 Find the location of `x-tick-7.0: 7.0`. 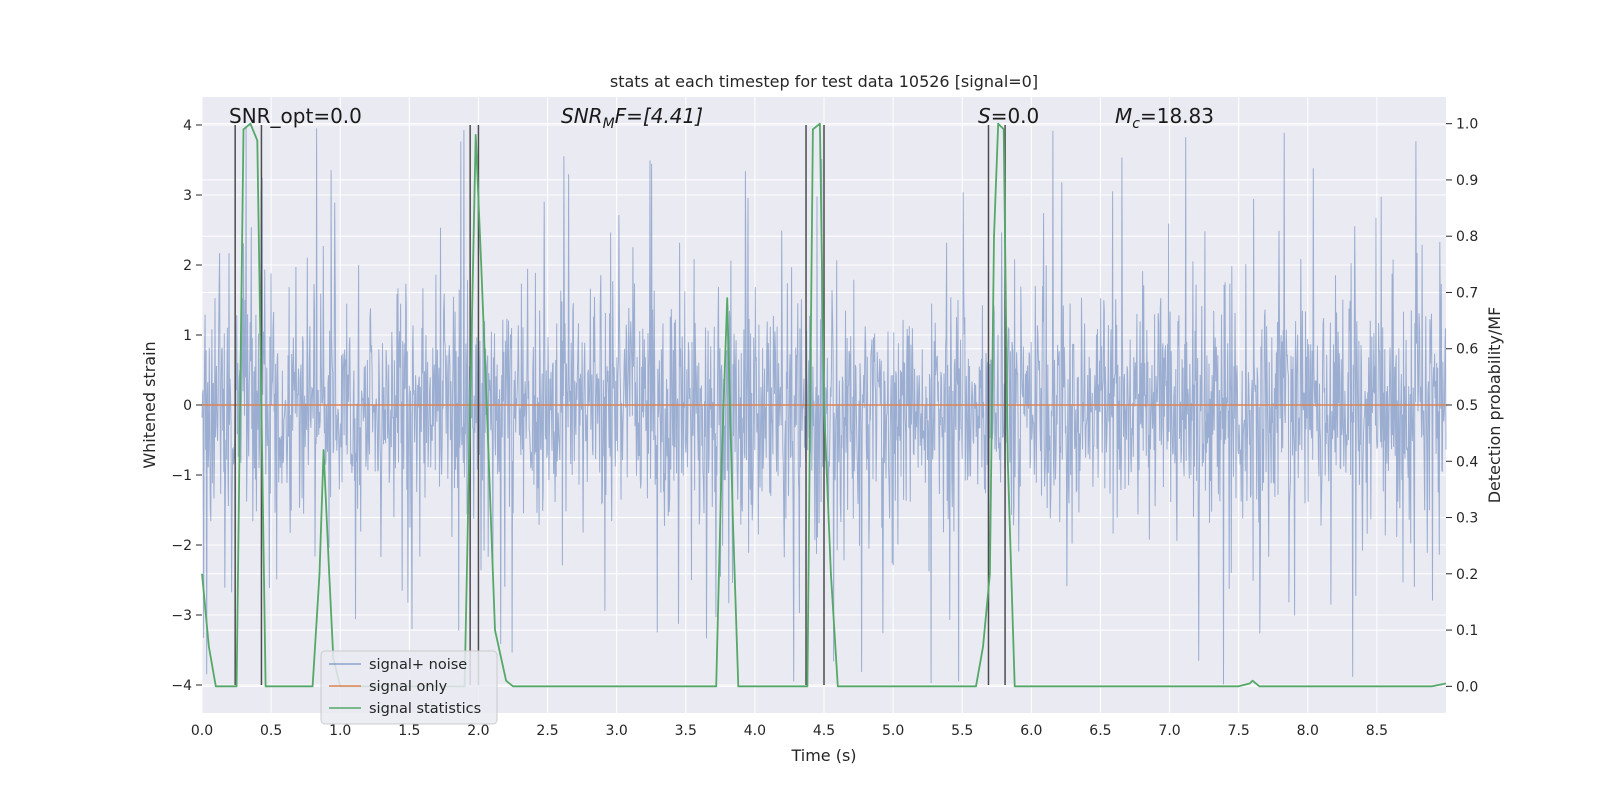

x-tick-7.0: 7.0 is located at coordinates (1169, 731).